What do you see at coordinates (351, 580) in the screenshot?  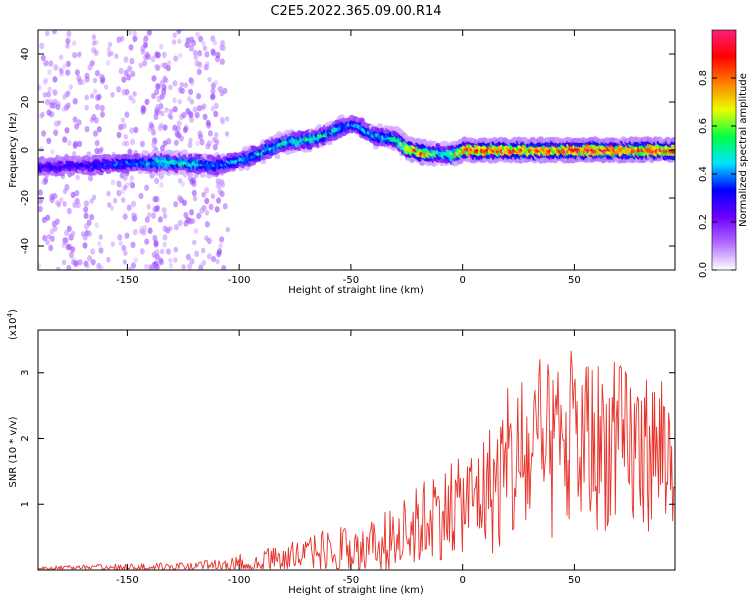 I see `snr-xtick-label: -50` at bounding box center [351, 580].